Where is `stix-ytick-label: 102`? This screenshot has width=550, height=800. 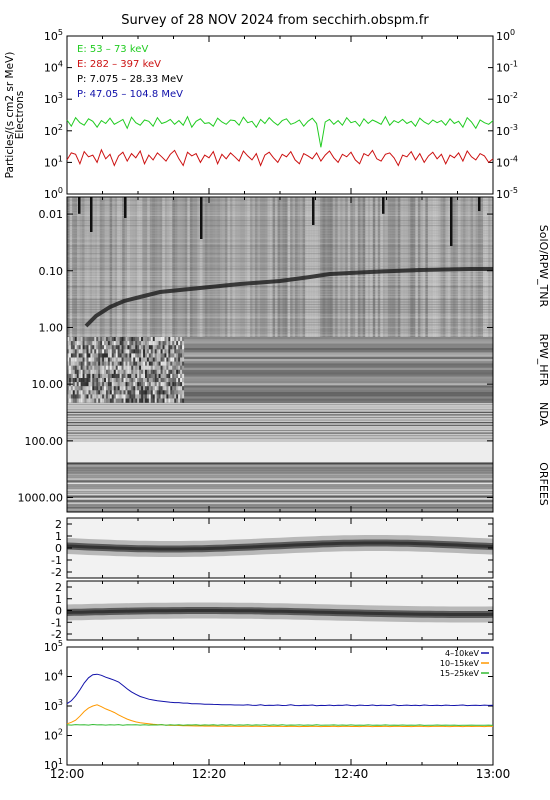 stix-ytick-label: 102 is located at coordinates (53, 735).